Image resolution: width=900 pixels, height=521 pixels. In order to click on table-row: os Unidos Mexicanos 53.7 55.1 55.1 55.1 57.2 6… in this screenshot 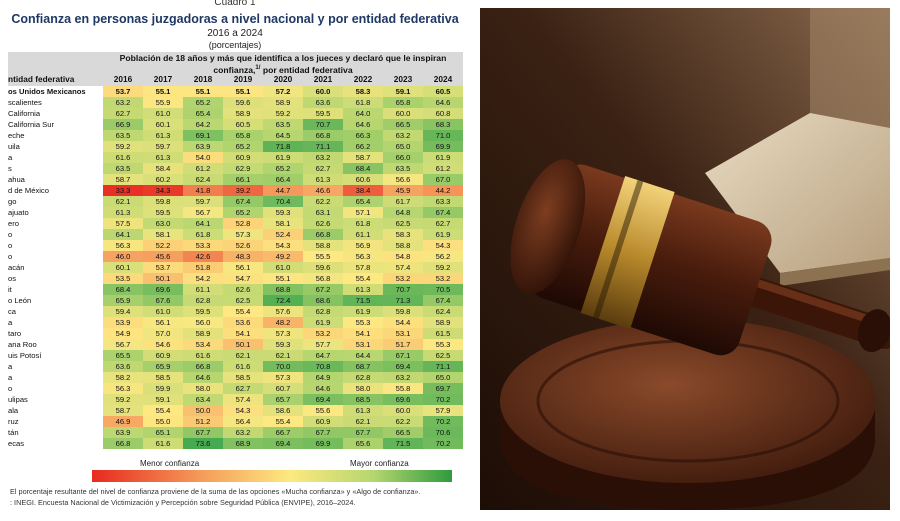, I will do `click(235, 91)`.